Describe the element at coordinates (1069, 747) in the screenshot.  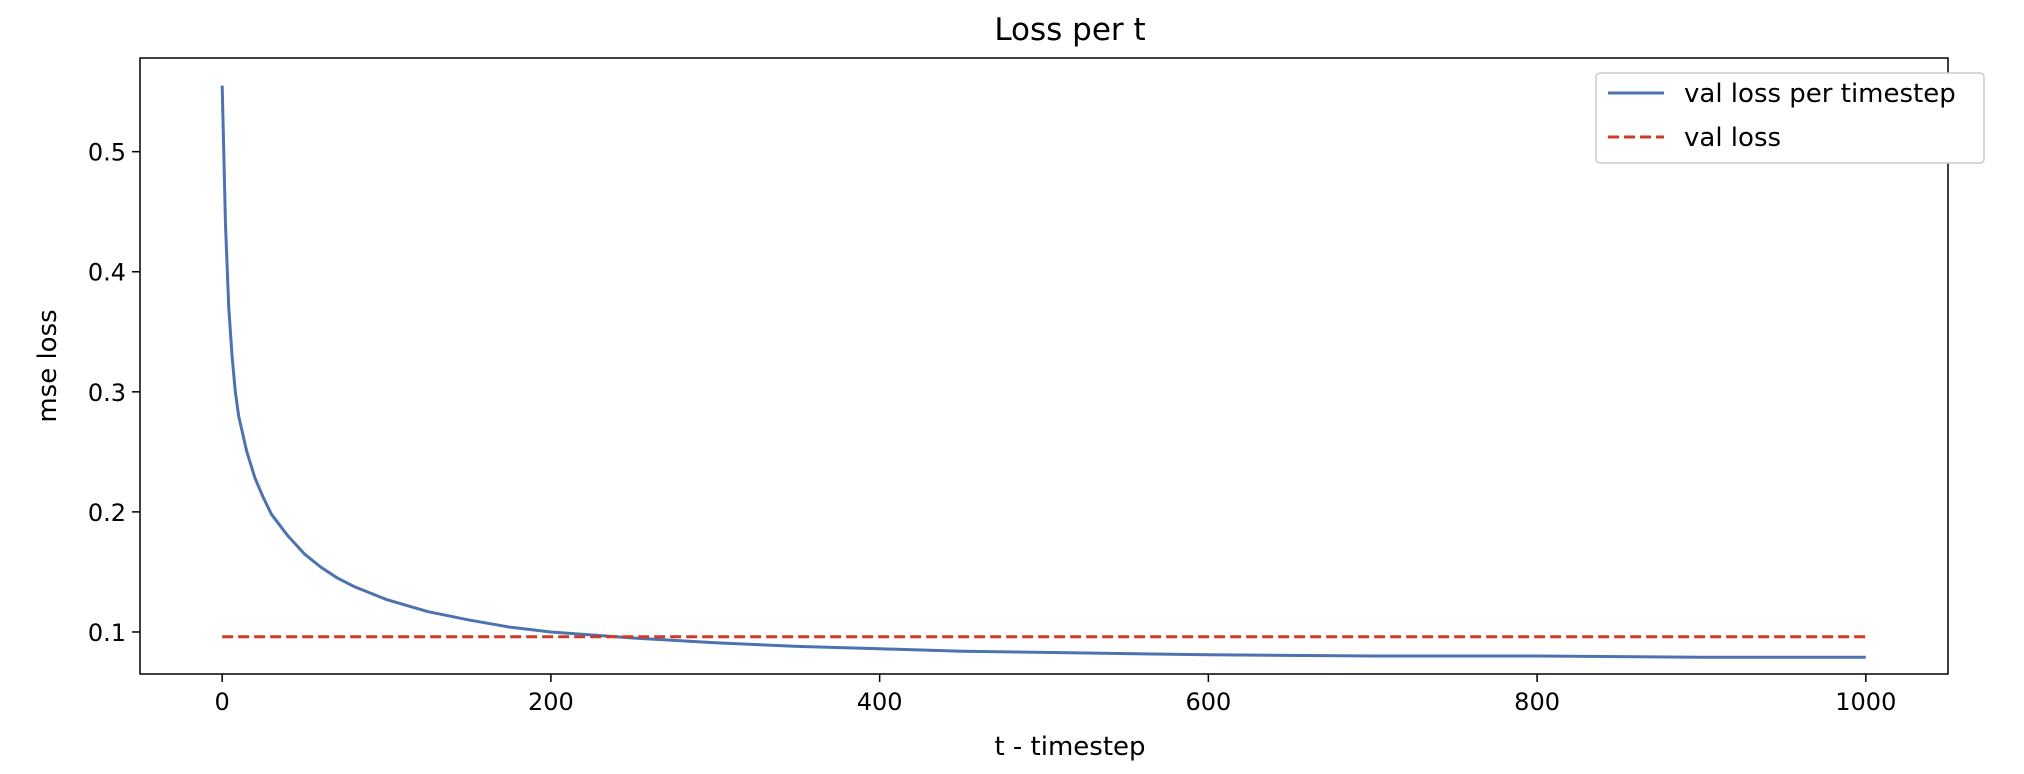
I see `x-axis-label: t - timestep` at that location.